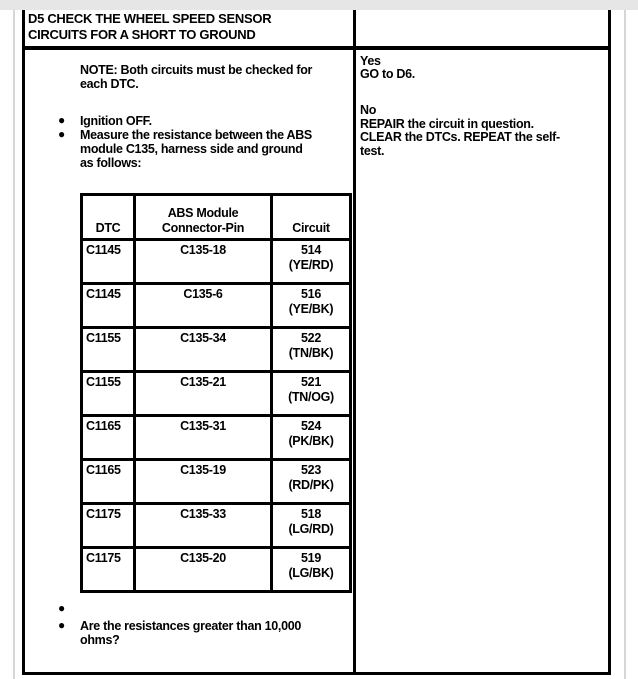  What do you see at coordinates (203, 481) in the screenshot?
I see `cell-connector-pin: C135-19` at bounding box center [203, 481].